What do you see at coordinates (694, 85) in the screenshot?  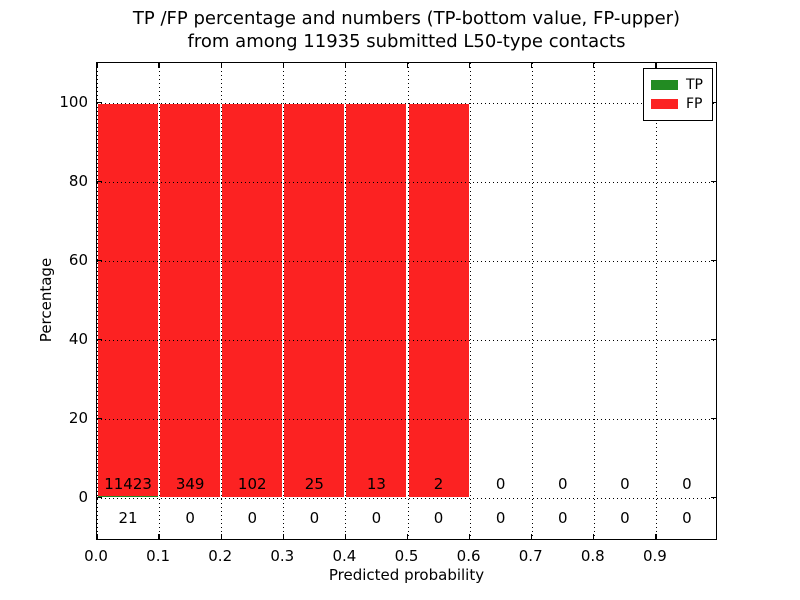 I see `legend-label-tp: TP` at bounding box center [694, 85].